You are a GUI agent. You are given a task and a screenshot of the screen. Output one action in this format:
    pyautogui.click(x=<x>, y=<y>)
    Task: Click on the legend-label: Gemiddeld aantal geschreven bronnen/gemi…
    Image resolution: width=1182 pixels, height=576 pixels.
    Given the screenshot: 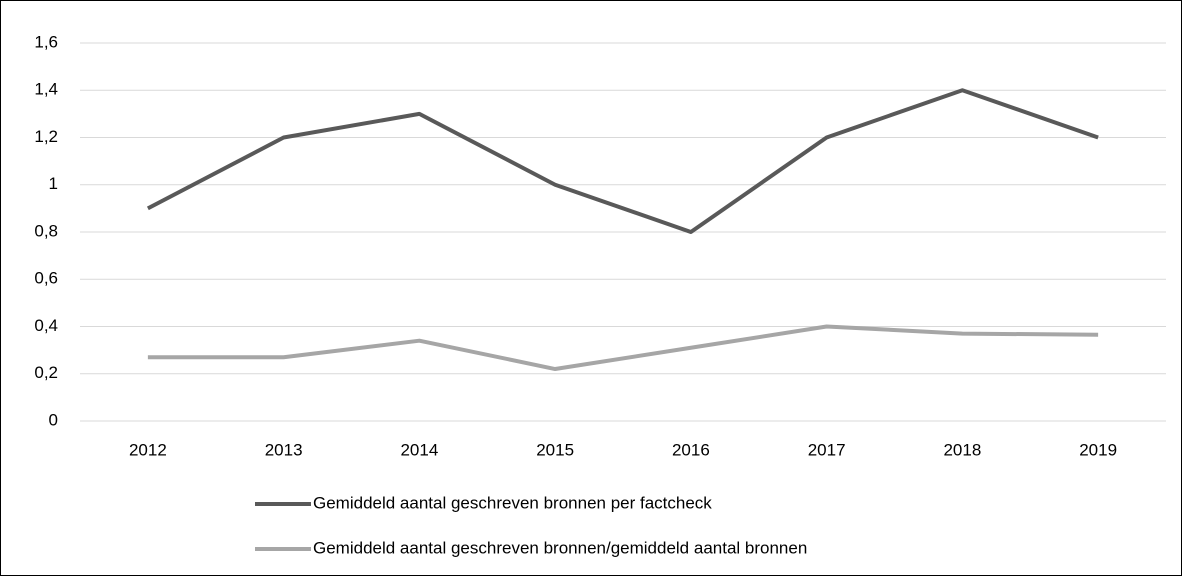 What is the action you would take?
    pyautogui.click(x=560, y=547)
    